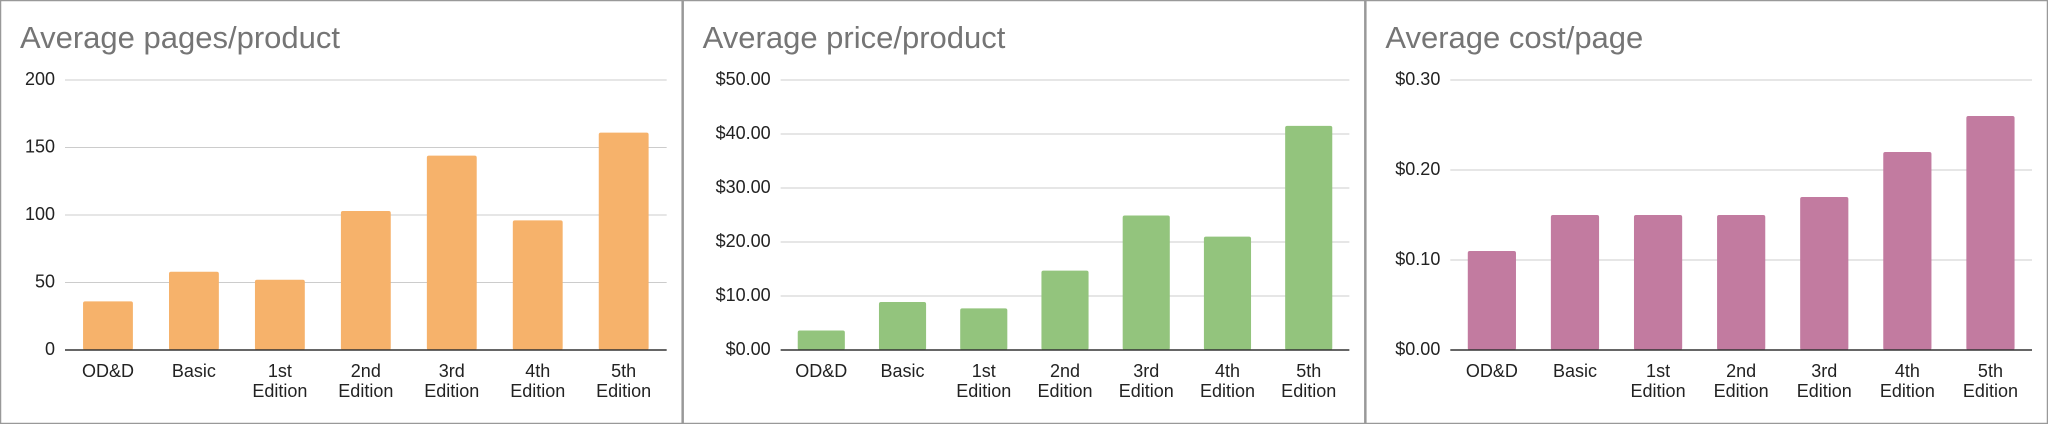 Image resolution: width=2048 pixels, height=424 pixels. Describe the element at coordinates (40, 214) in the screenshot. I see `y-tick-label: 100` at that location.